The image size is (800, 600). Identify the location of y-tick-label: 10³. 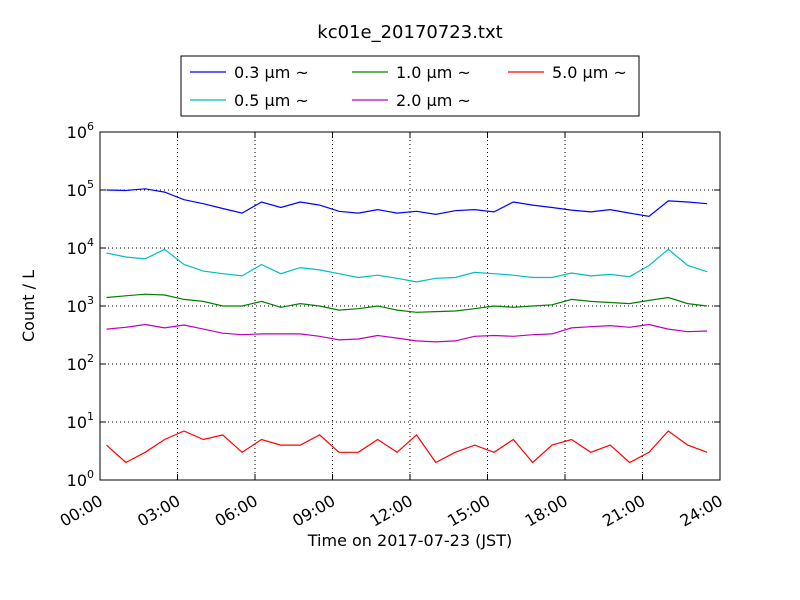
(80, 305).